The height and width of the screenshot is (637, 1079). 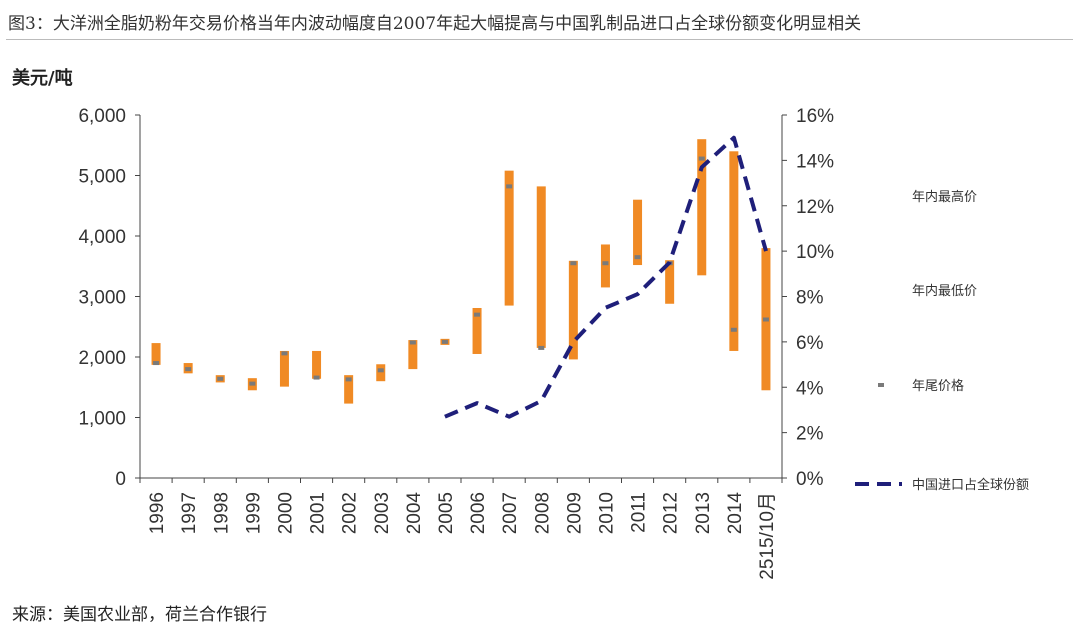 I want to click on x-tick-label: 2013, so click(x=703, y=513).